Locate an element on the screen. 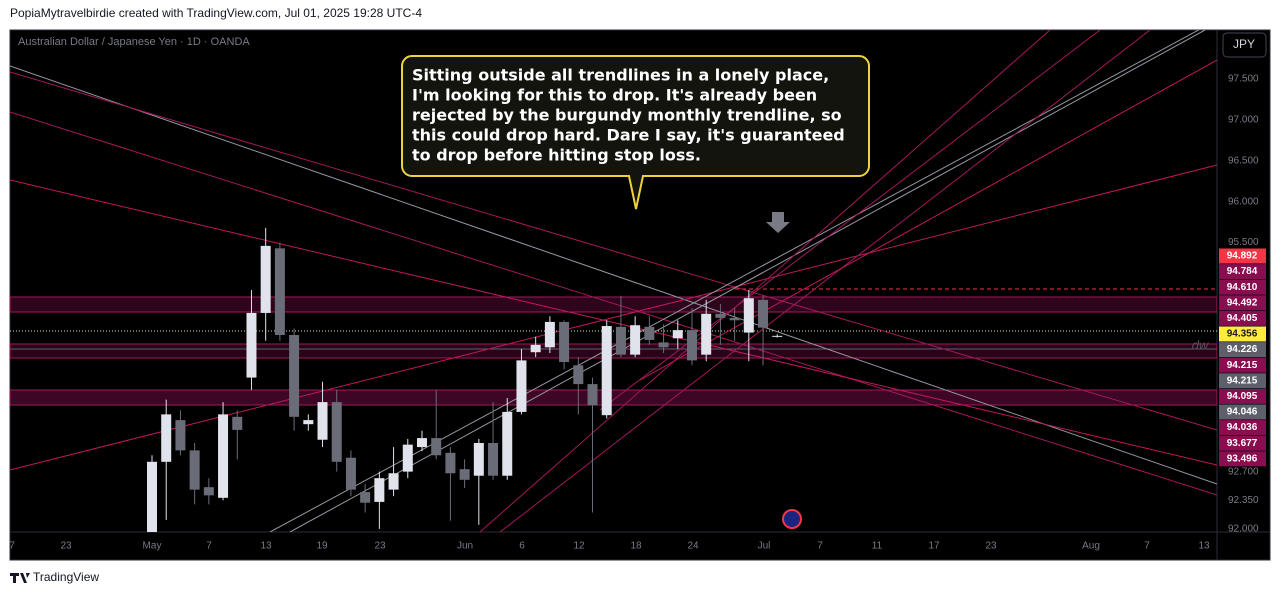  logo is located at coordinates (20, 578).